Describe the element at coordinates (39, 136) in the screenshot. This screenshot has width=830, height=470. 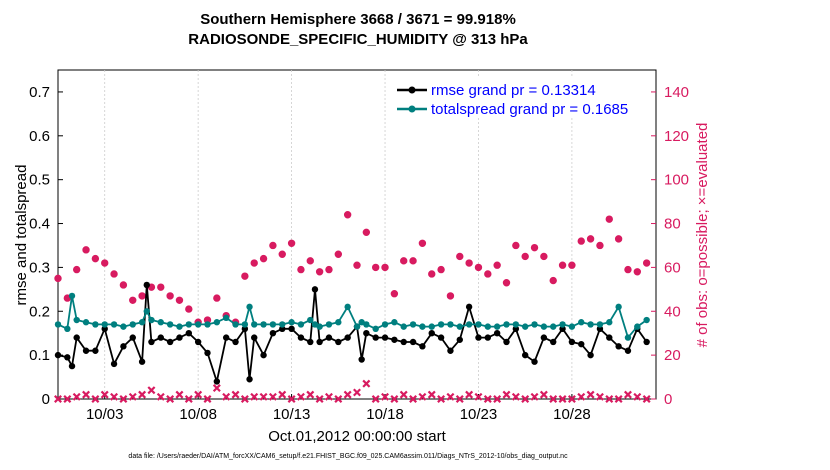
I see `left-tick-label: 0.6` at that location.